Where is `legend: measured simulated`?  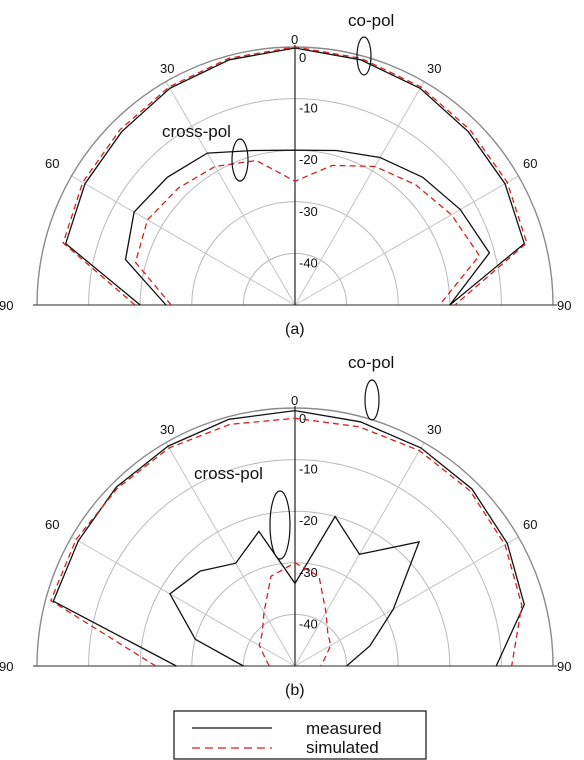
legend: measured simulated is located at coordinates (300, 735).